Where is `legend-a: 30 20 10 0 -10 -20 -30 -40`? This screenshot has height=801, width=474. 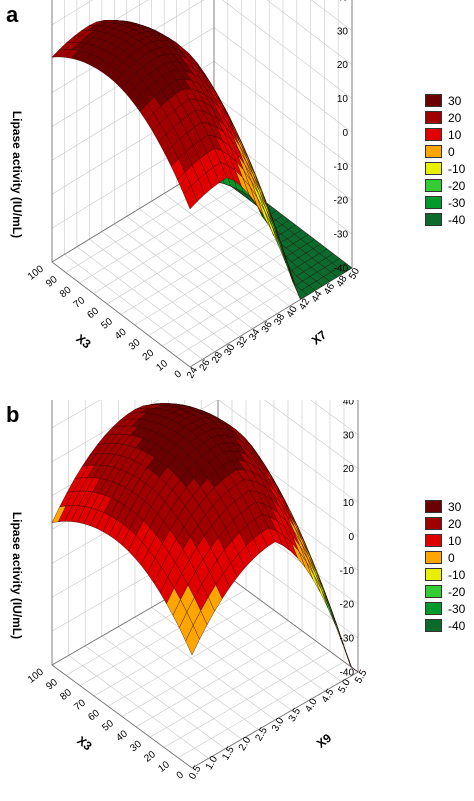 legend-a: 30 20 10 0 -10 -20 -30 -40 is located at coordinates (449, 160).